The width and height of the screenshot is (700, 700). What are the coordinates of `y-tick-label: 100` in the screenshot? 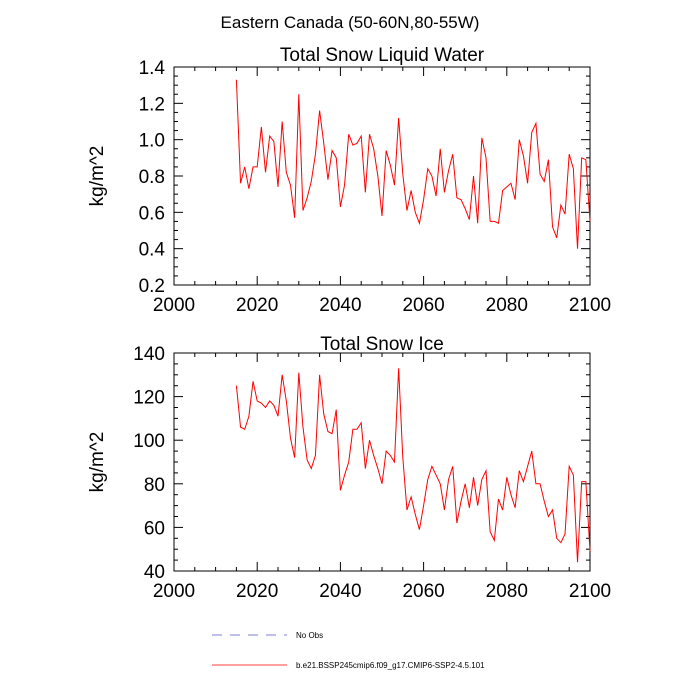 It's located at (149, 441).